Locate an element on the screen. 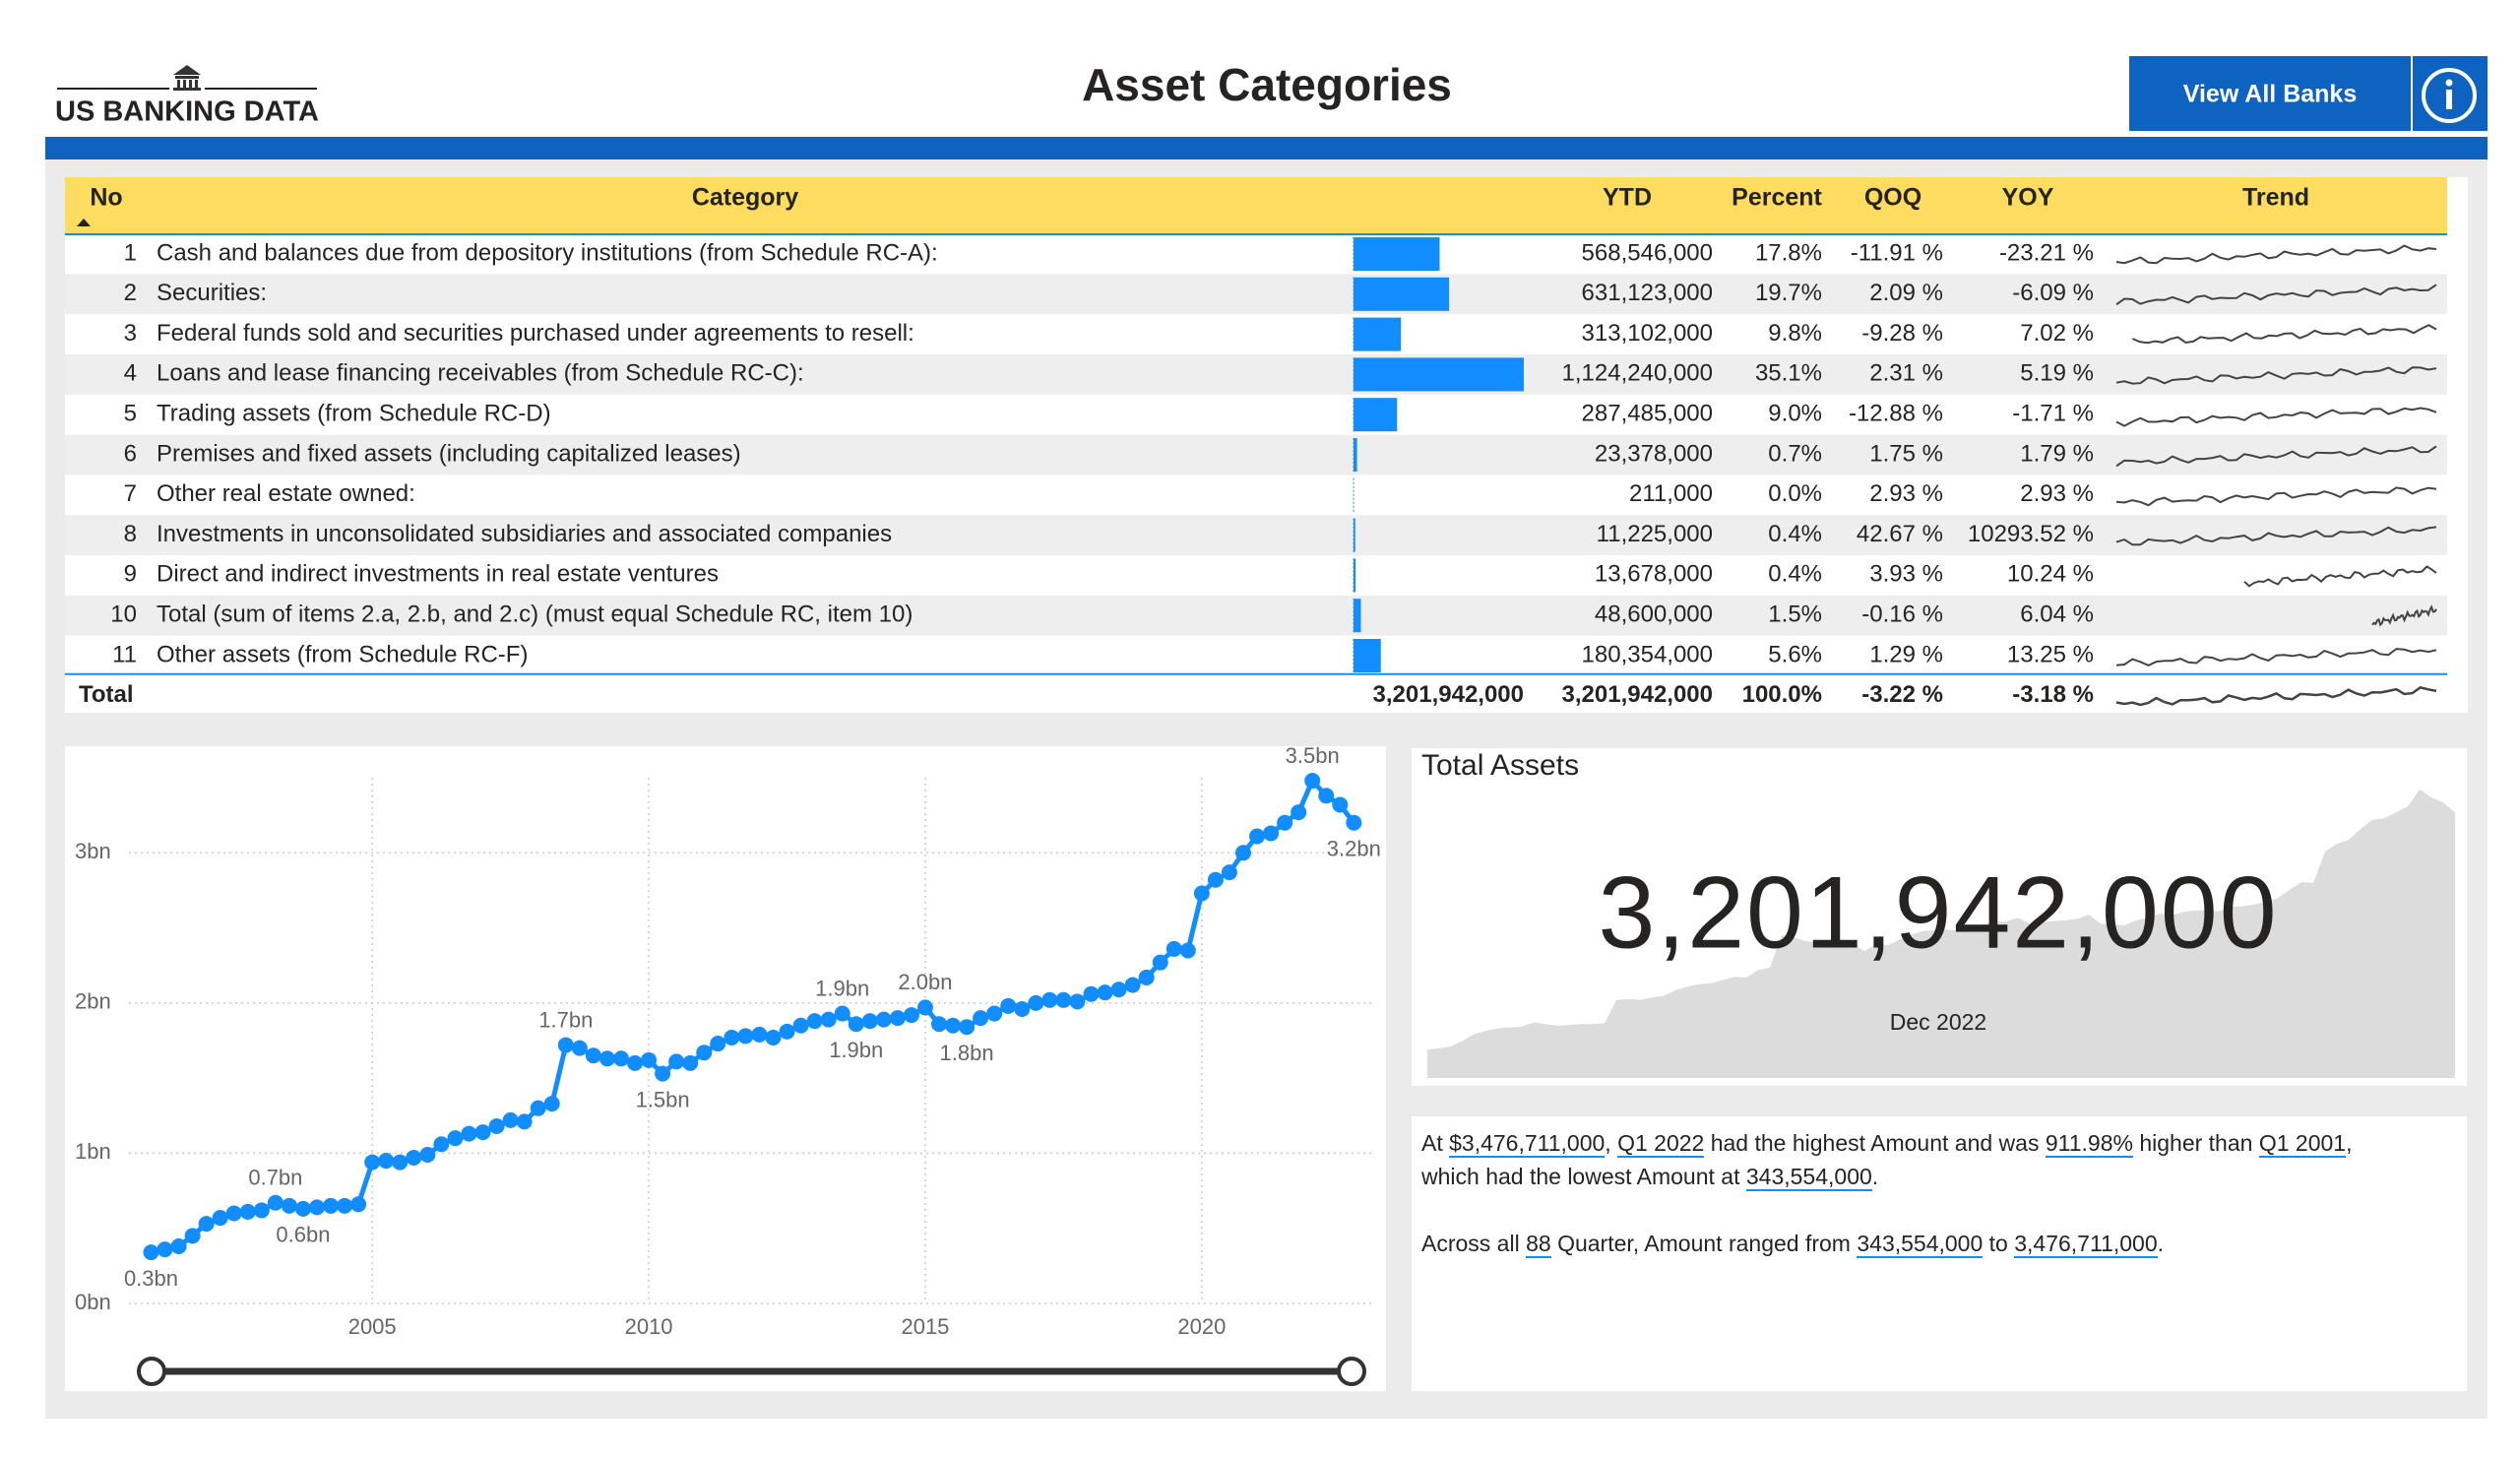 The image size is (2520, 1457). qoq: -12.88 % is located at coordinates (1896, 414).